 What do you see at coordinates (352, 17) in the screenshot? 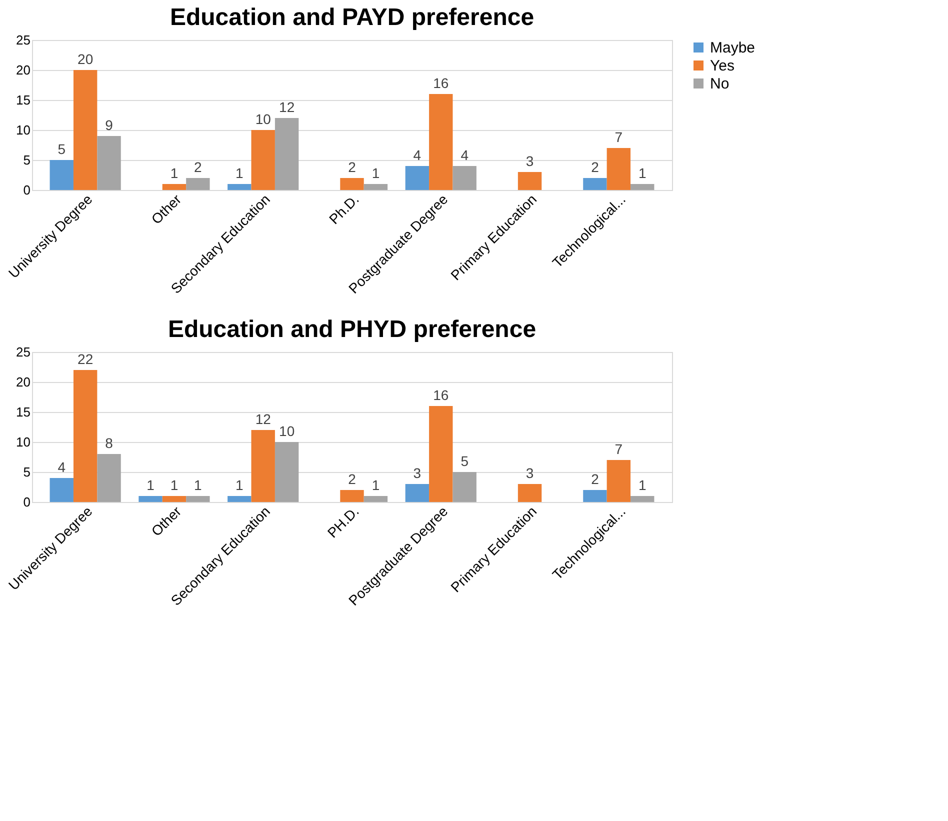
I see `chart-title: Education and PAYD preference` at bounding box center [352, 17].